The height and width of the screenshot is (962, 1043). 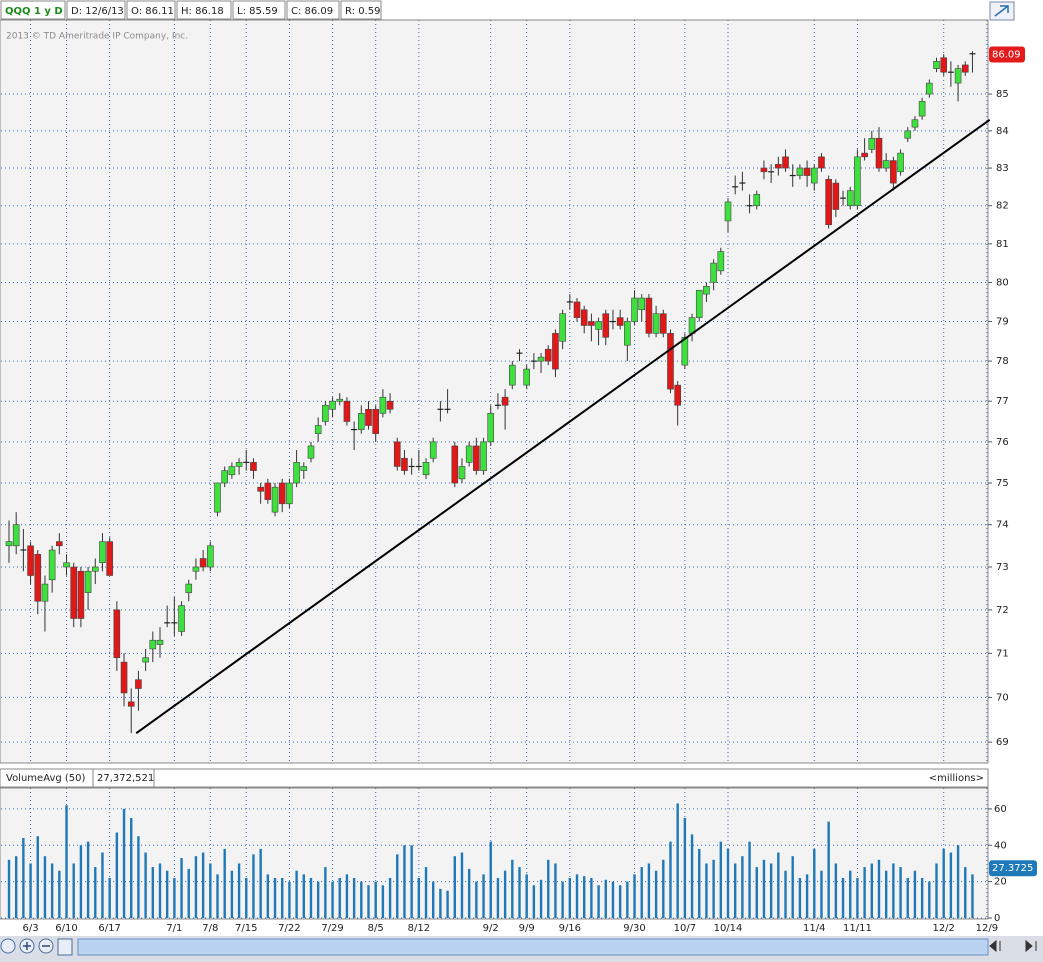 I want to click on x-tick-label: 6/3, so click(x=31, y=928).